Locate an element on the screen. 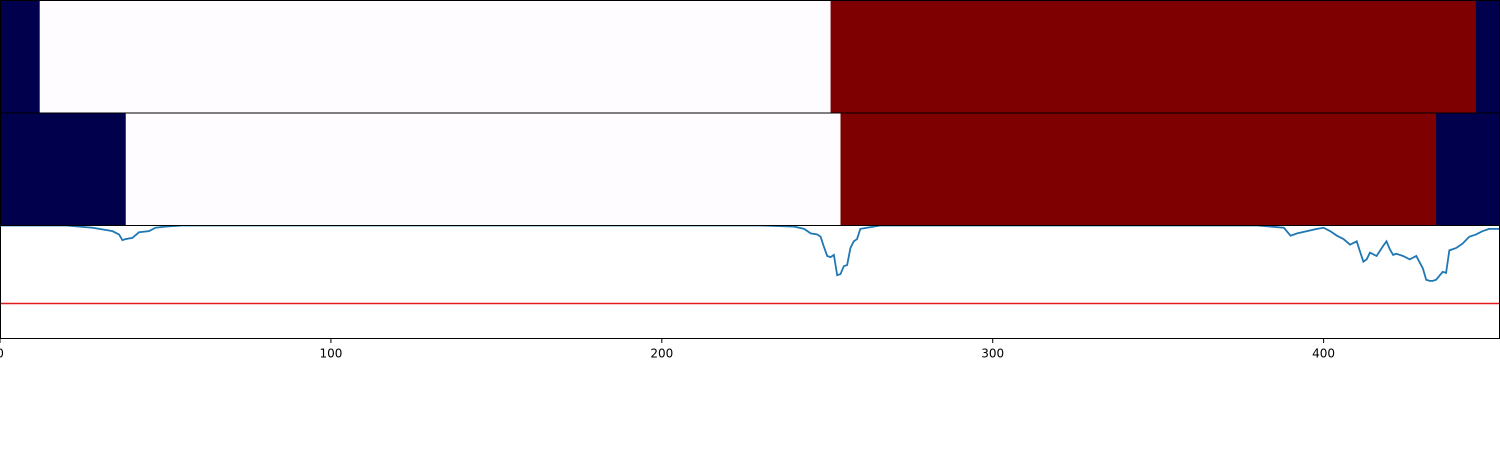 Image resolution: width=1500 pixels, height=450 pixels. x-axis: 0 100 200 300 400 is located at coordinates (667, 349).